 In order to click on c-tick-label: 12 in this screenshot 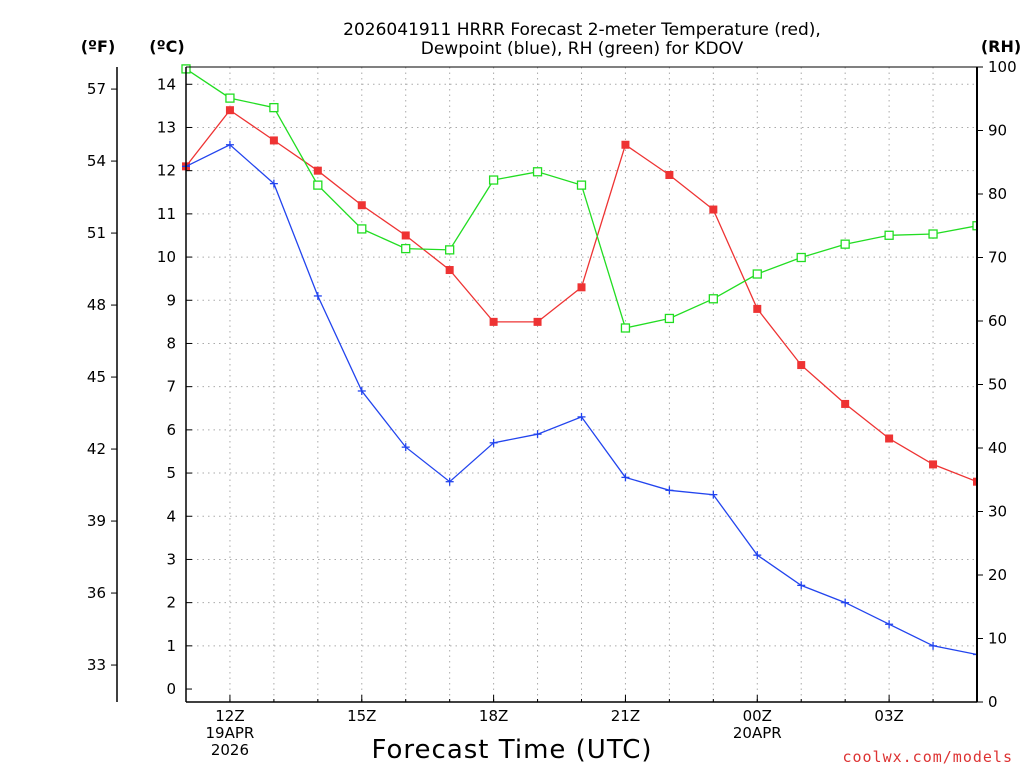, I will do `click(166, 171)`.